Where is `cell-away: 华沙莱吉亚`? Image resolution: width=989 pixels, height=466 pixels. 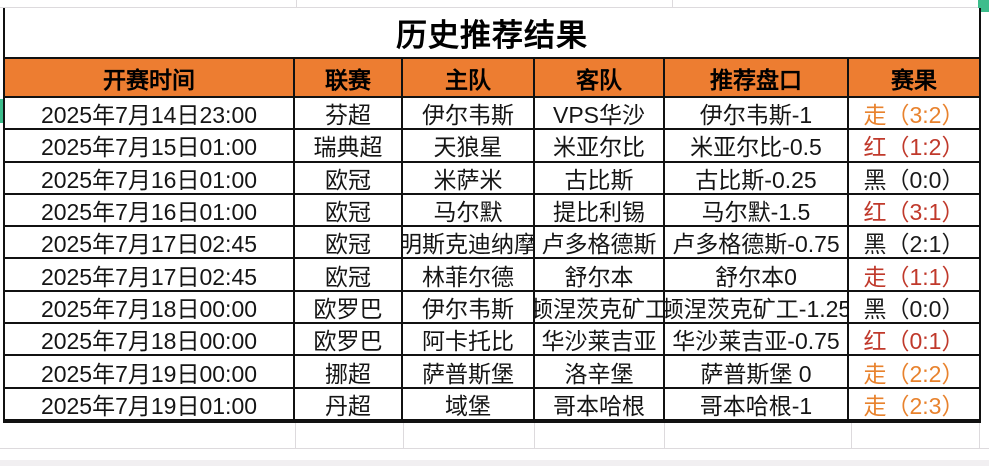
cell-away: 华沙莱吉亚 is located at coordinates (600, 339).